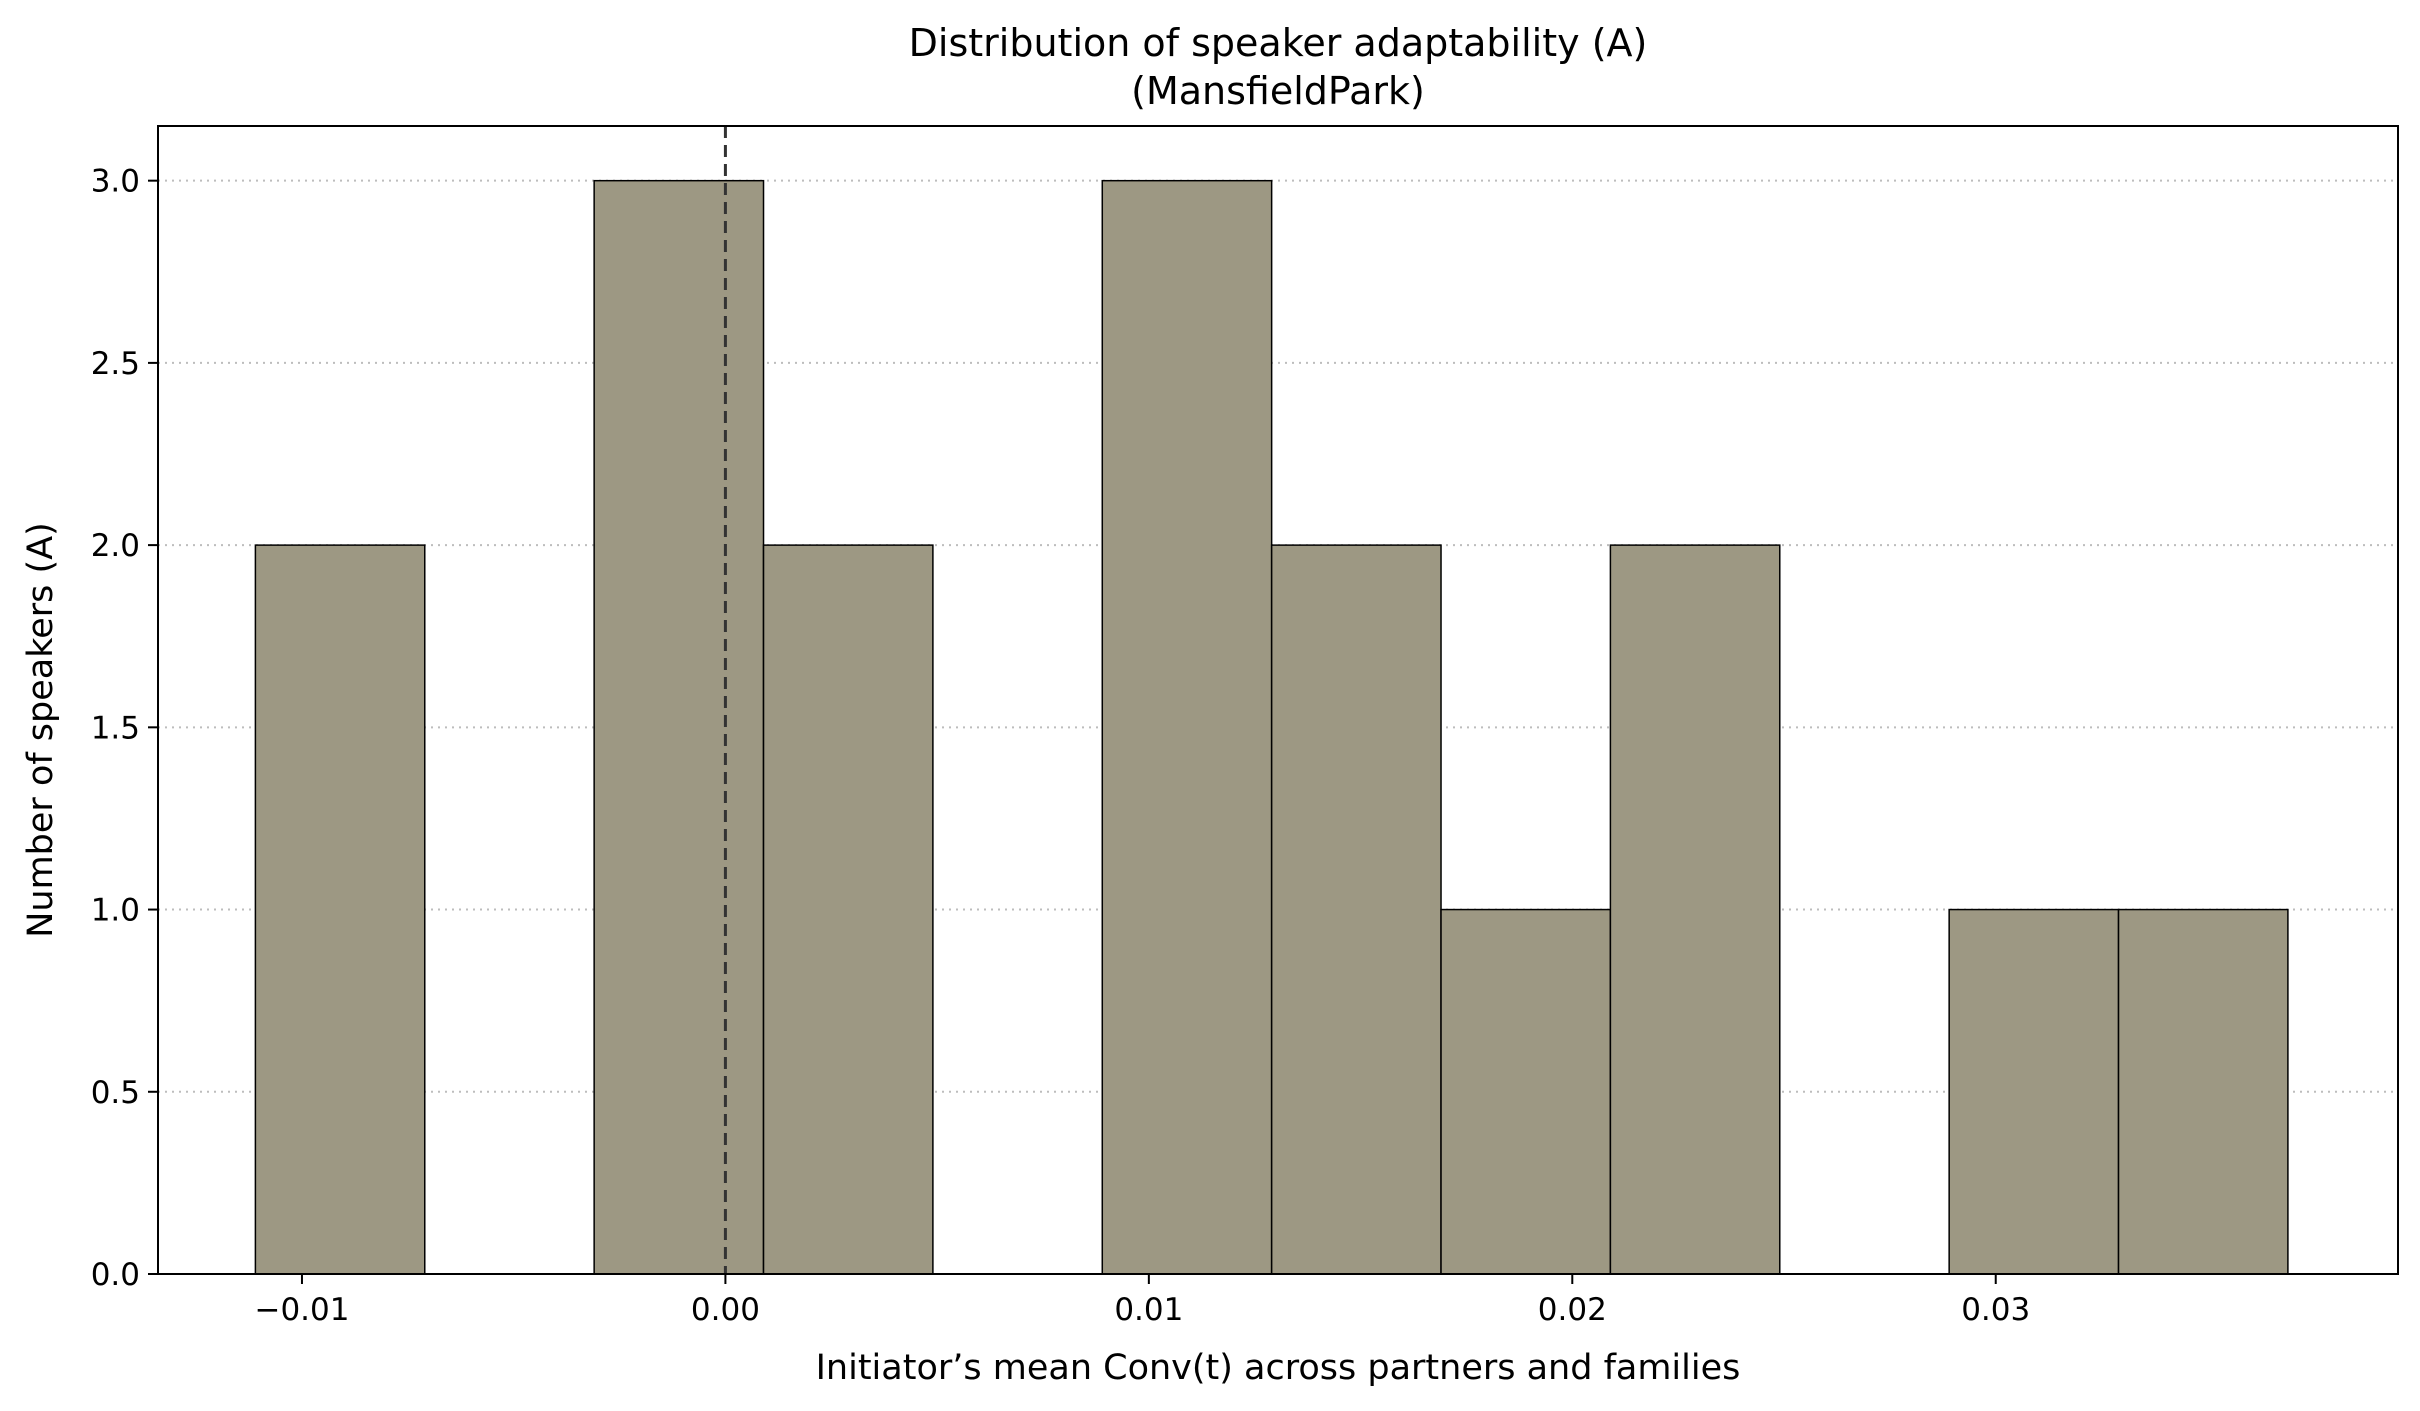 The height and width of the screenshot is (1411, 2420). I want to click on x-axis-ticks: −0.01 0.00 0.01 0.02 0.03, so click(1142, 1301).